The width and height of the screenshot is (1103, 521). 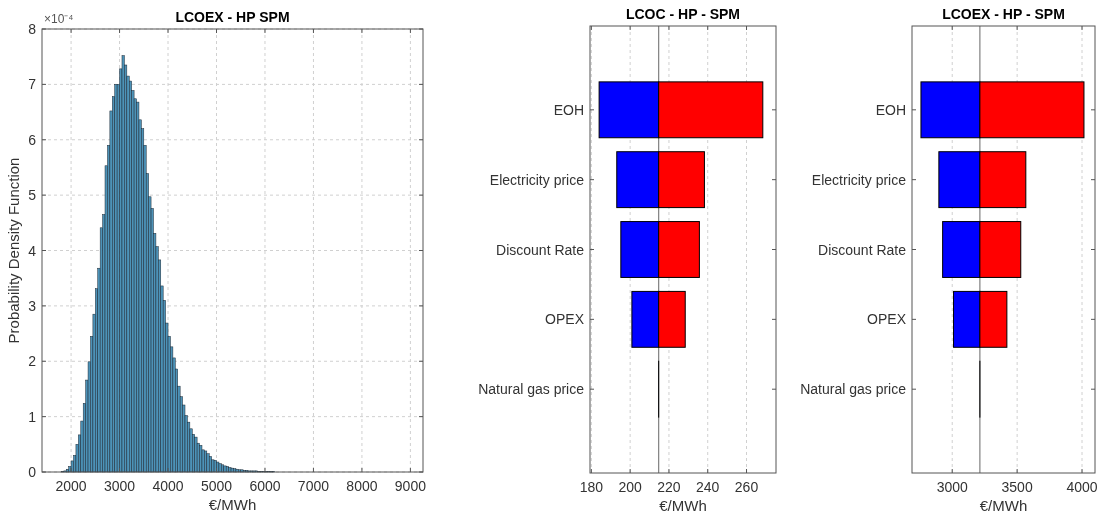 What do you see at coordinates (410, 486) in the screenshot?
I see `x-tick-label: 9000` at bounding box center [410, 486].